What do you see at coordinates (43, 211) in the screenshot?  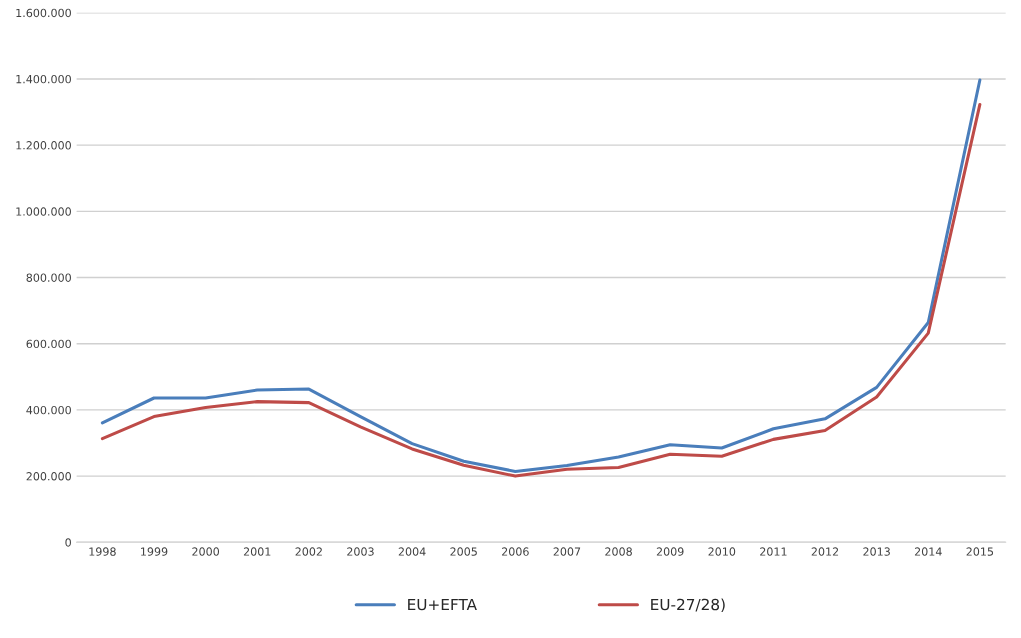 I see `y-tick-label: 1.000.000` at bounding box center [43, 211].